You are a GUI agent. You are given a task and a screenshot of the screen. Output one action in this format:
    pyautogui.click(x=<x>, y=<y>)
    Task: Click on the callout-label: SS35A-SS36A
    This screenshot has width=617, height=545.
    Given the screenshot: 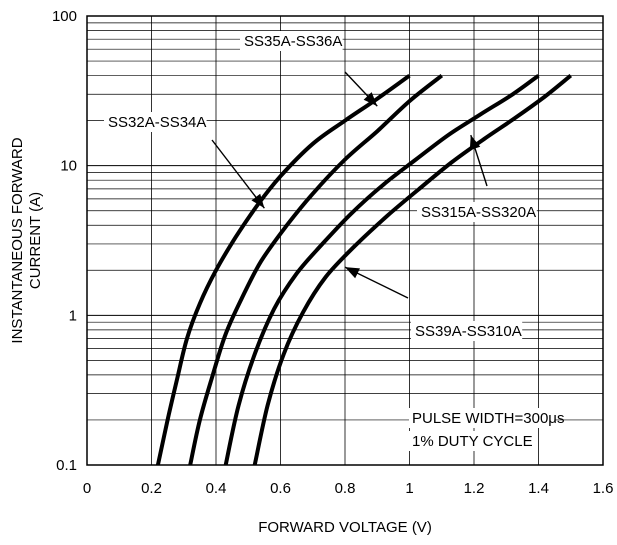 What is the action you would take?
    pyautogui.click(x=293, y=41)
    